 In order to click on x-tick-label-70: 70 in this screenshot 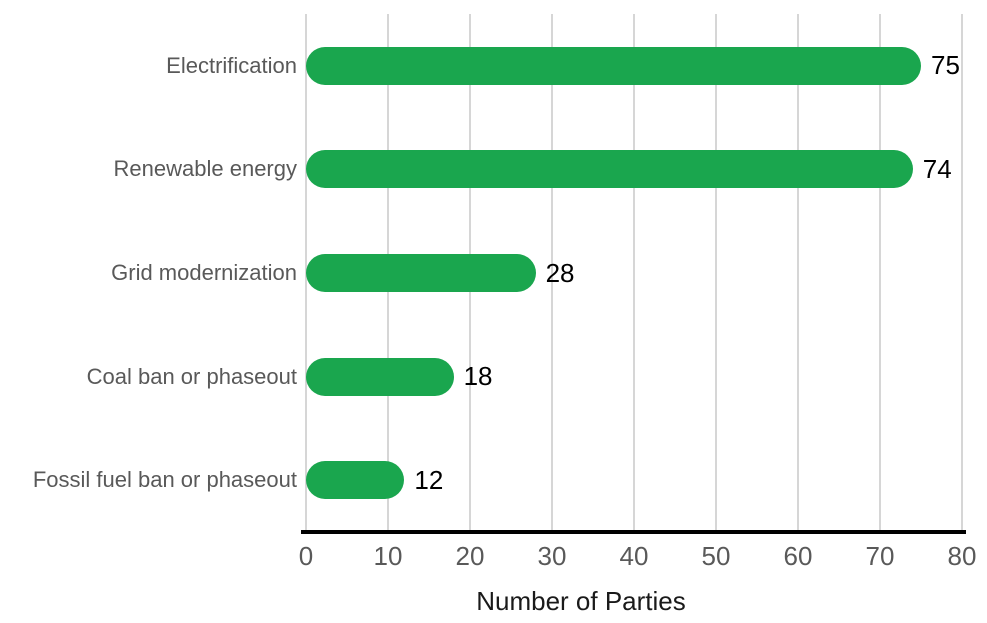, I will do `click(880, 556)`.